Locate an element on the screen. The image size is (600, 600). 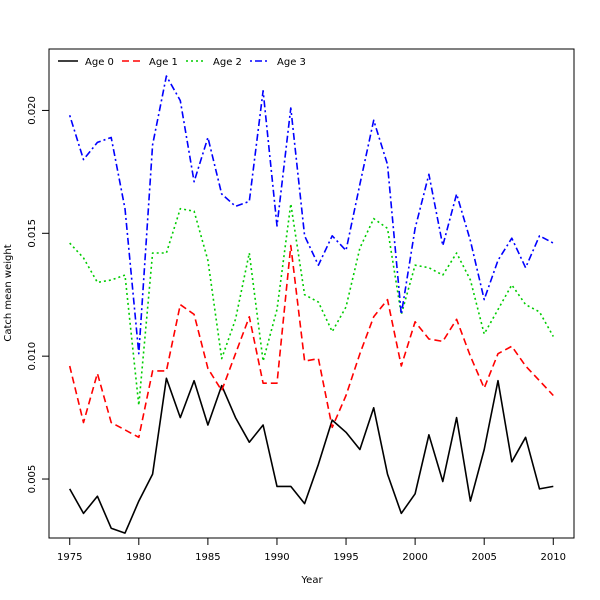
legend-label: Age 2 is located at coordinates (227, 62).